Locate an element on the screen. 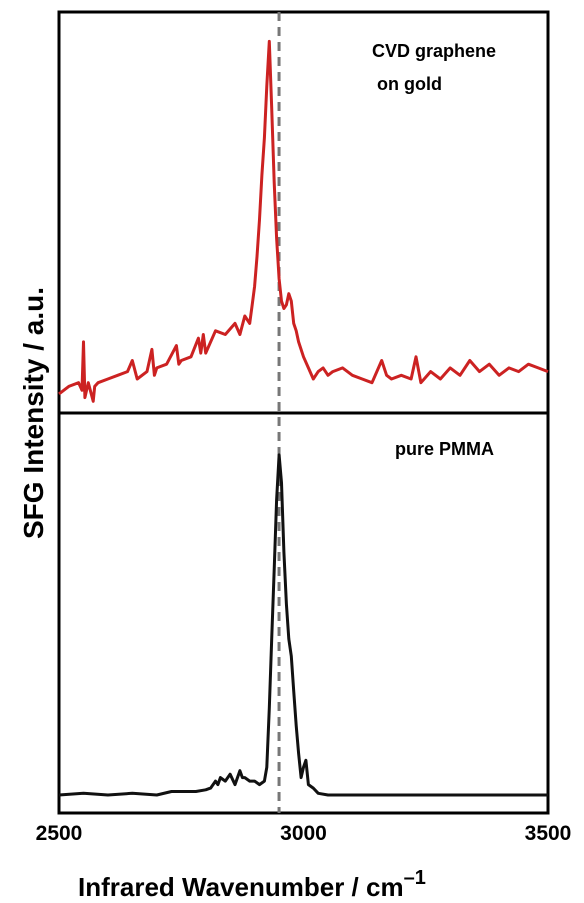 This screenshot has height=903, width=584. x-tick-label-3000: 3000 is located at coordinates (303, 833).